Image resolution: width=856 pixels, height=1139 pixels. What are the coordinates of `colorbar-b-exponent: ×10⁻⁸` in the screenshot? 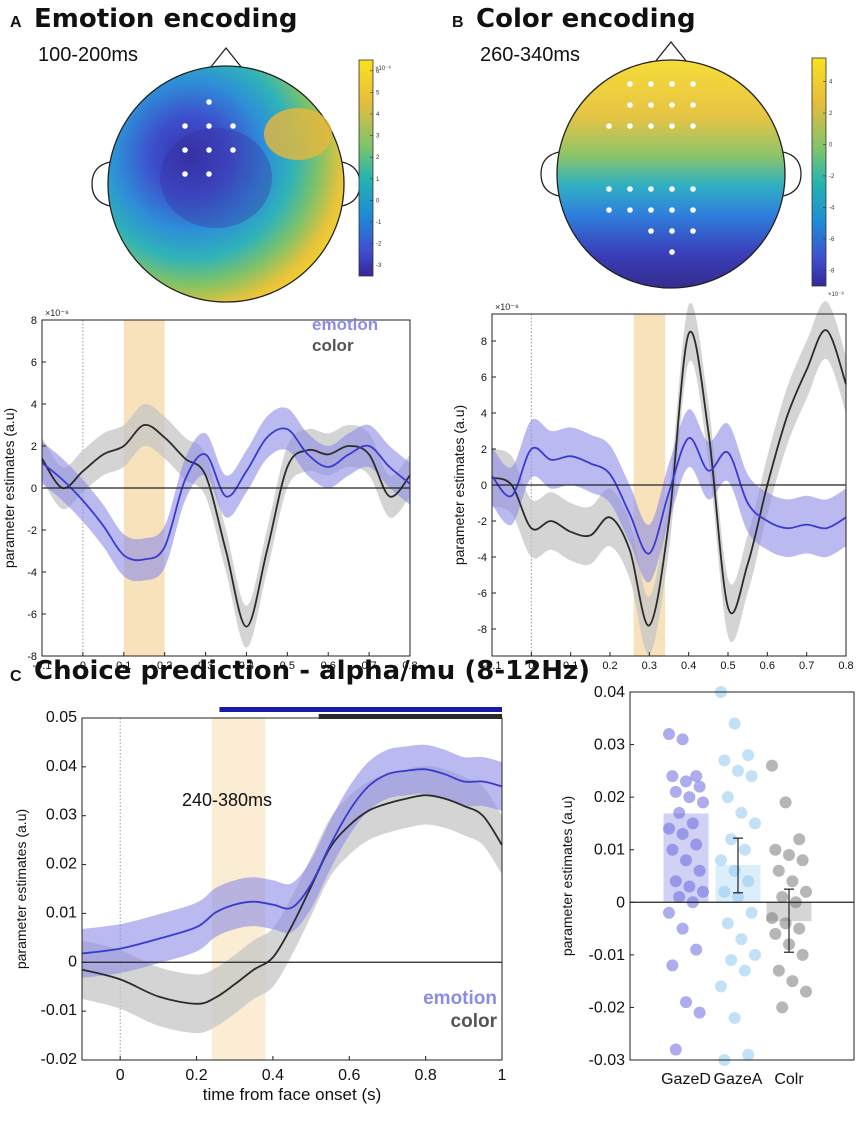 It's located at (836, 294).